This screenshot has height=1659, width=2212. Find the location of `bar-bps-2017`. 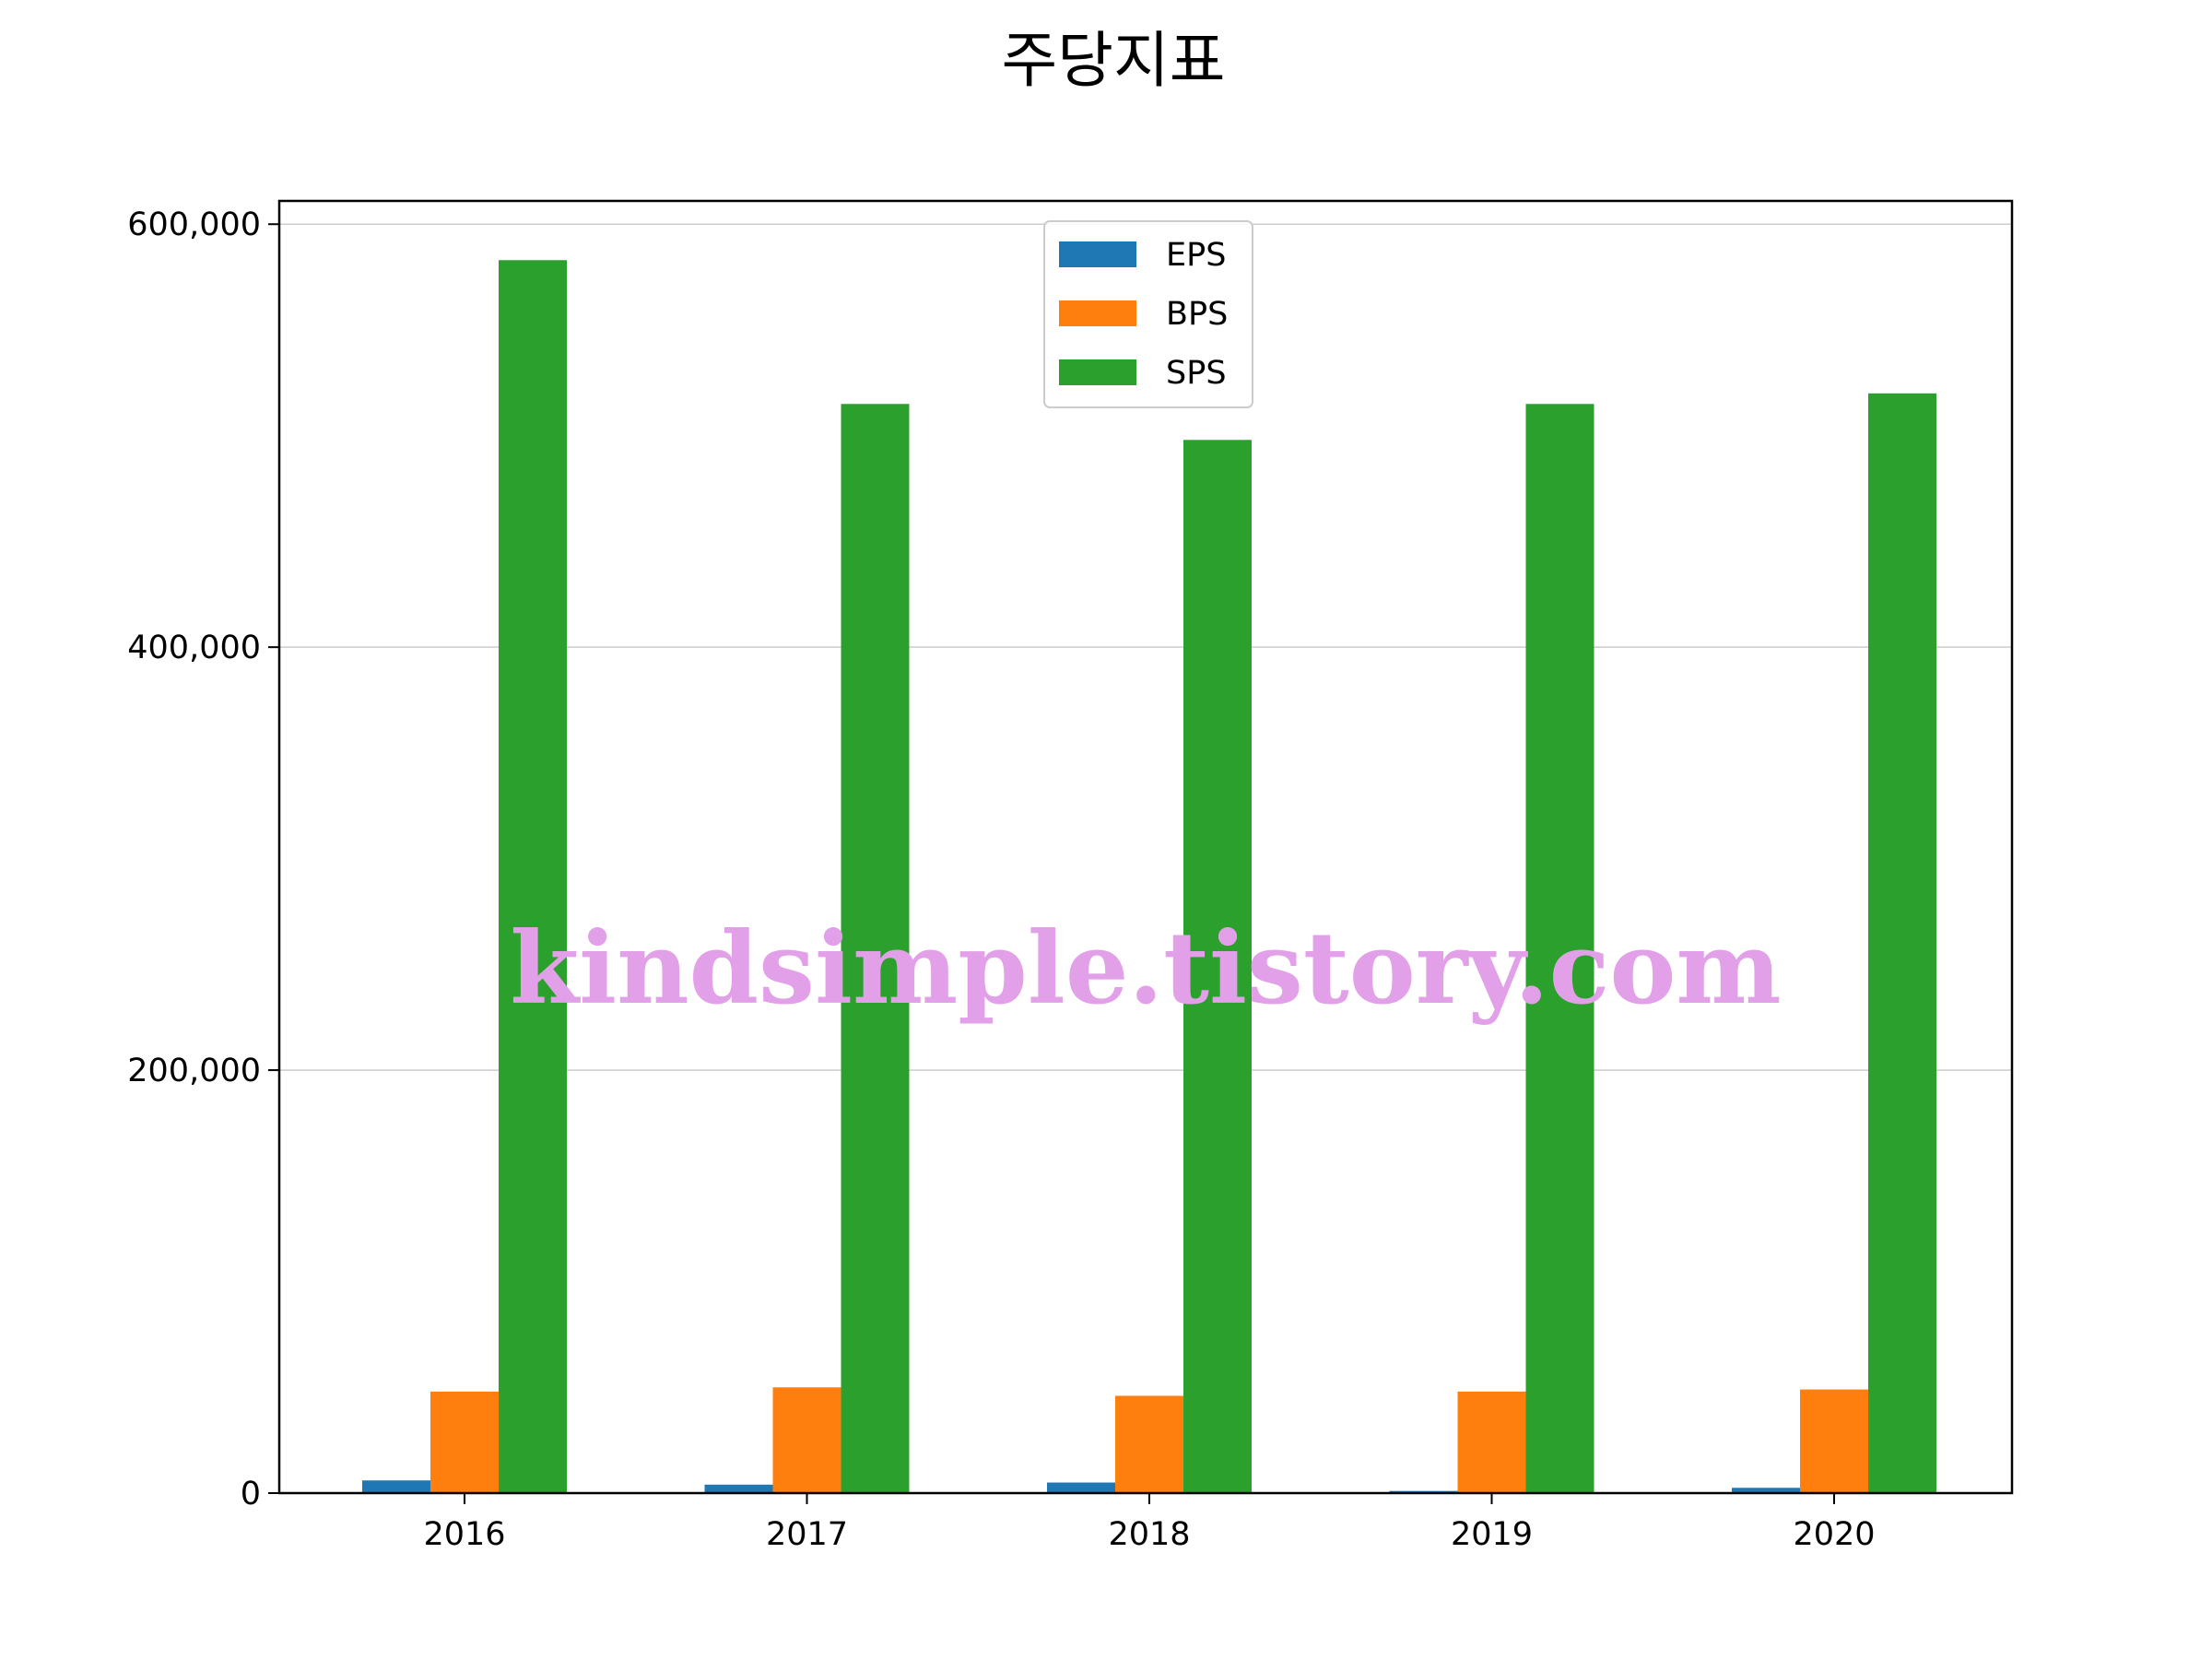

bar-bps-2017 is located at coordinates (806, 1440).